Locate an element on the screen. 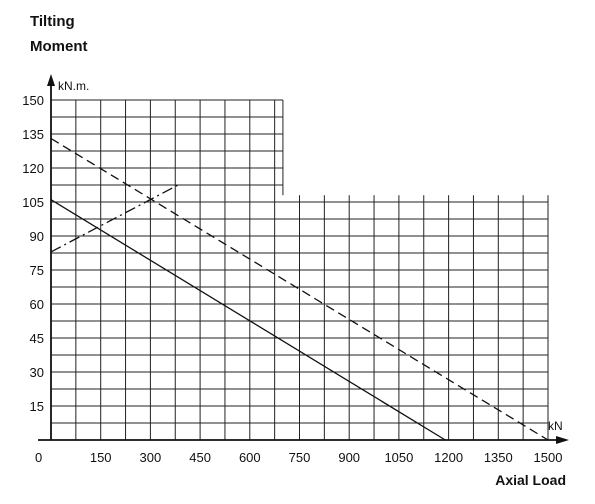  y-tick-label: 15 is located at coordinates (37, 406).